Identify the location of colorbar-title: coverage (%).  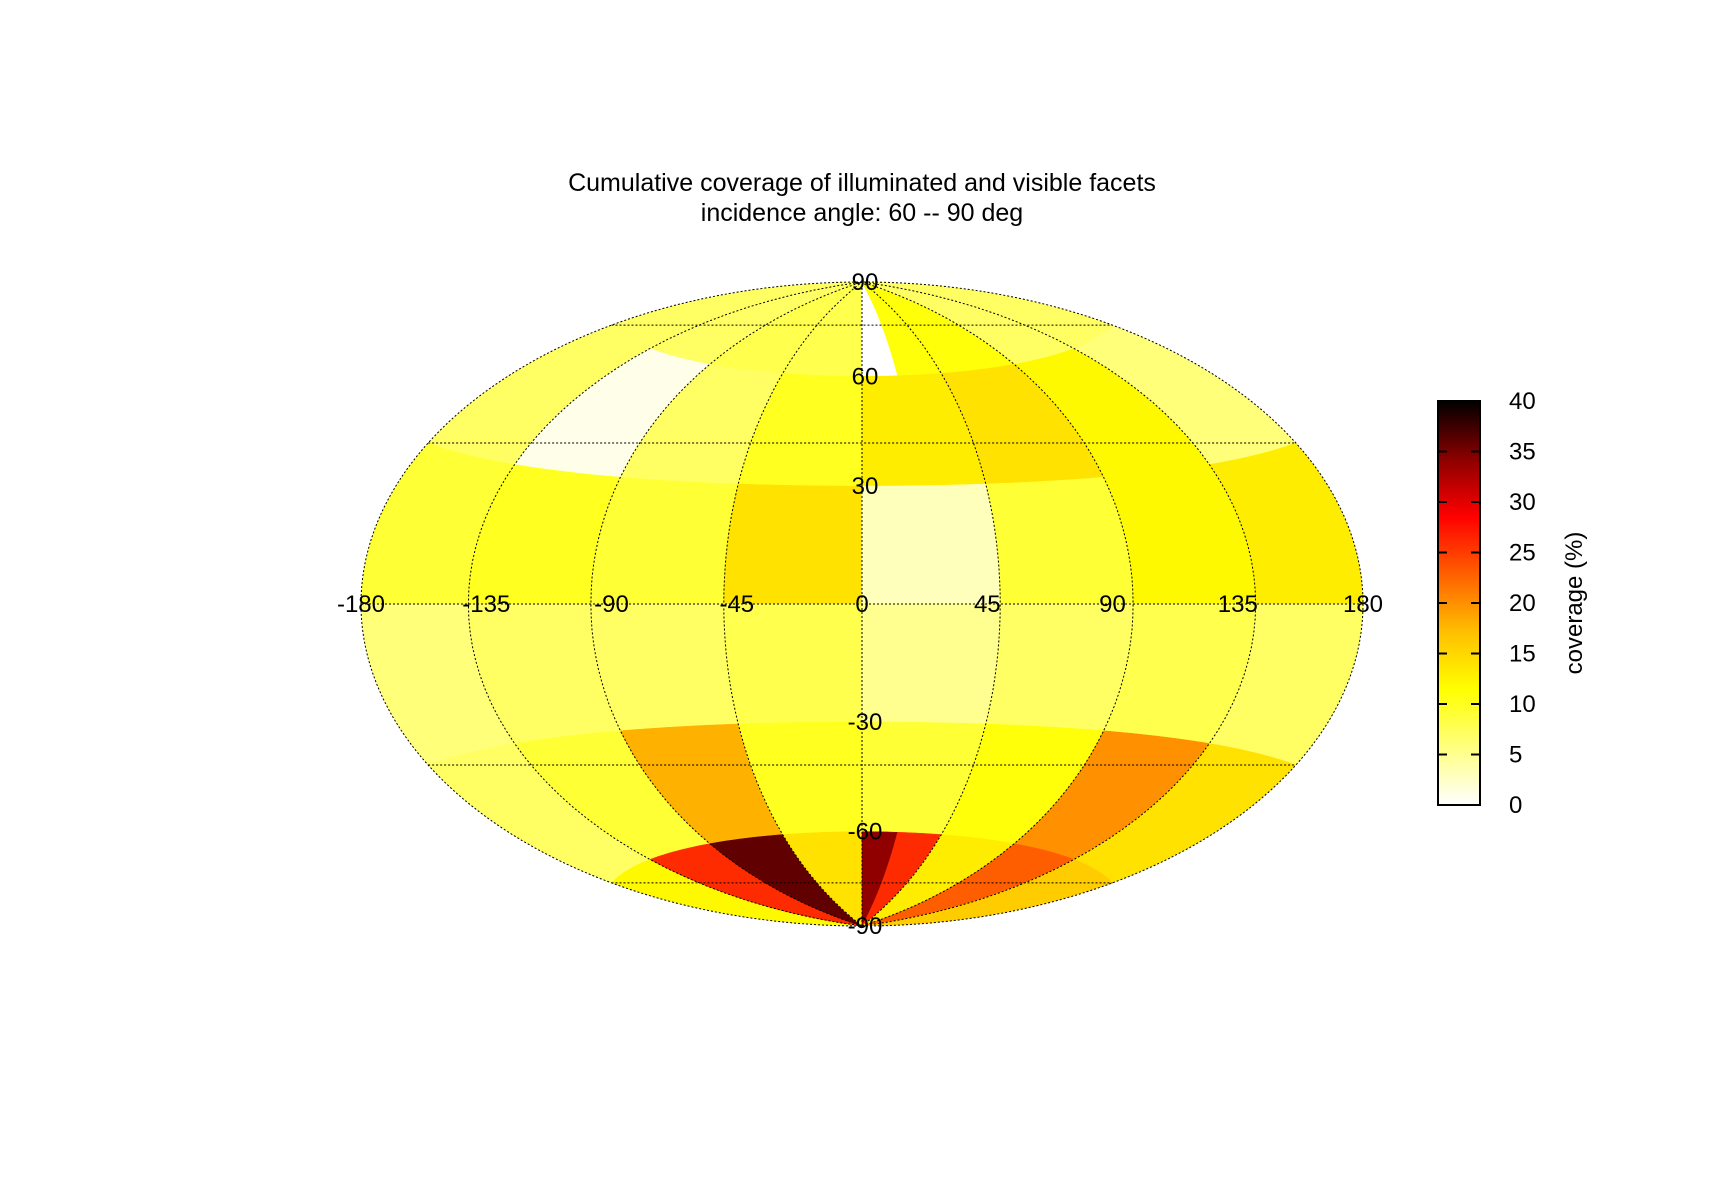
(1574, 603).